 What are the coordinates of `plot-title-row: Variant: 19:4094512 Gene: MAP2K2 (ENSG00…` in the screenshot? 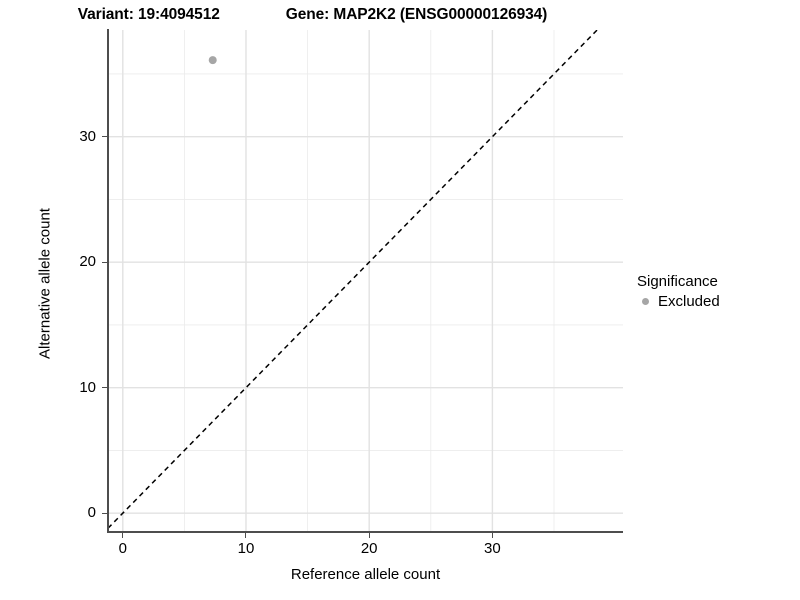 It's located at (312, 15).